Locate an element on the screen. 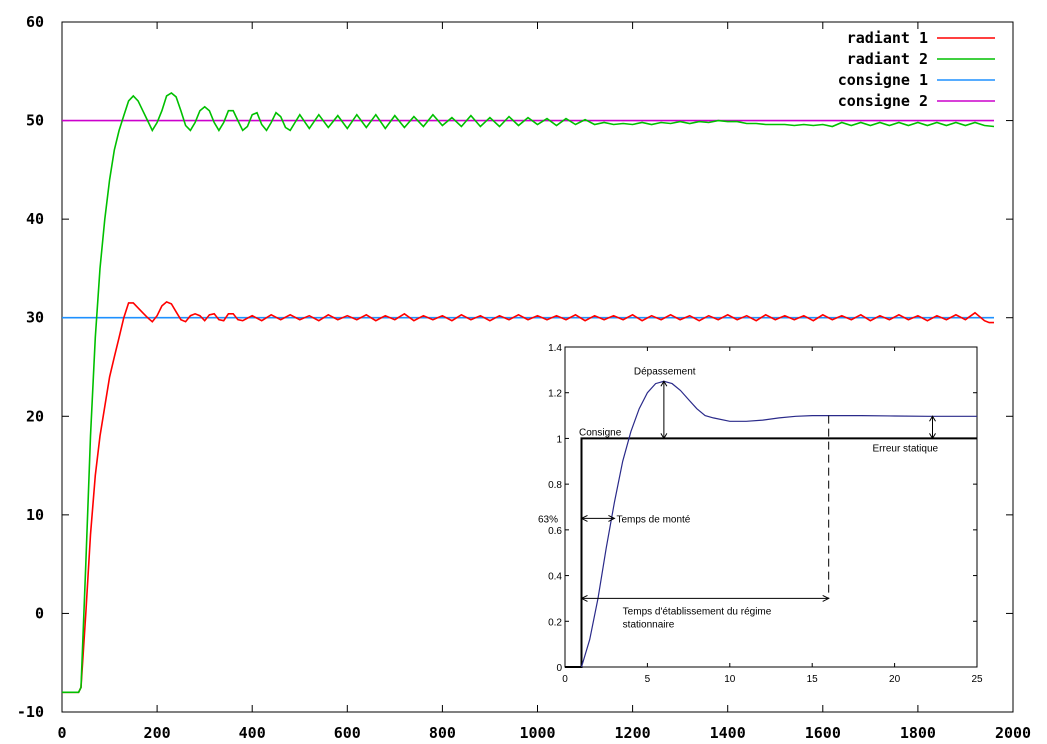  y-tick-label: -10 is located at coordinates (30, 712).